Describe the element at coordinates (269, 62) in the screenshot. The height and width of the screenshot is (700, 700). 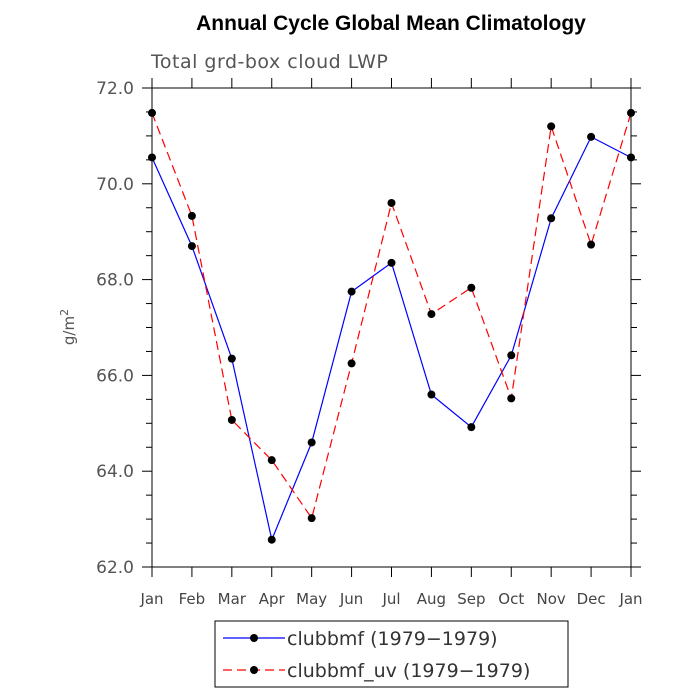
I see `chart-subtitle: Total grd-box cloud LWP` at that location.